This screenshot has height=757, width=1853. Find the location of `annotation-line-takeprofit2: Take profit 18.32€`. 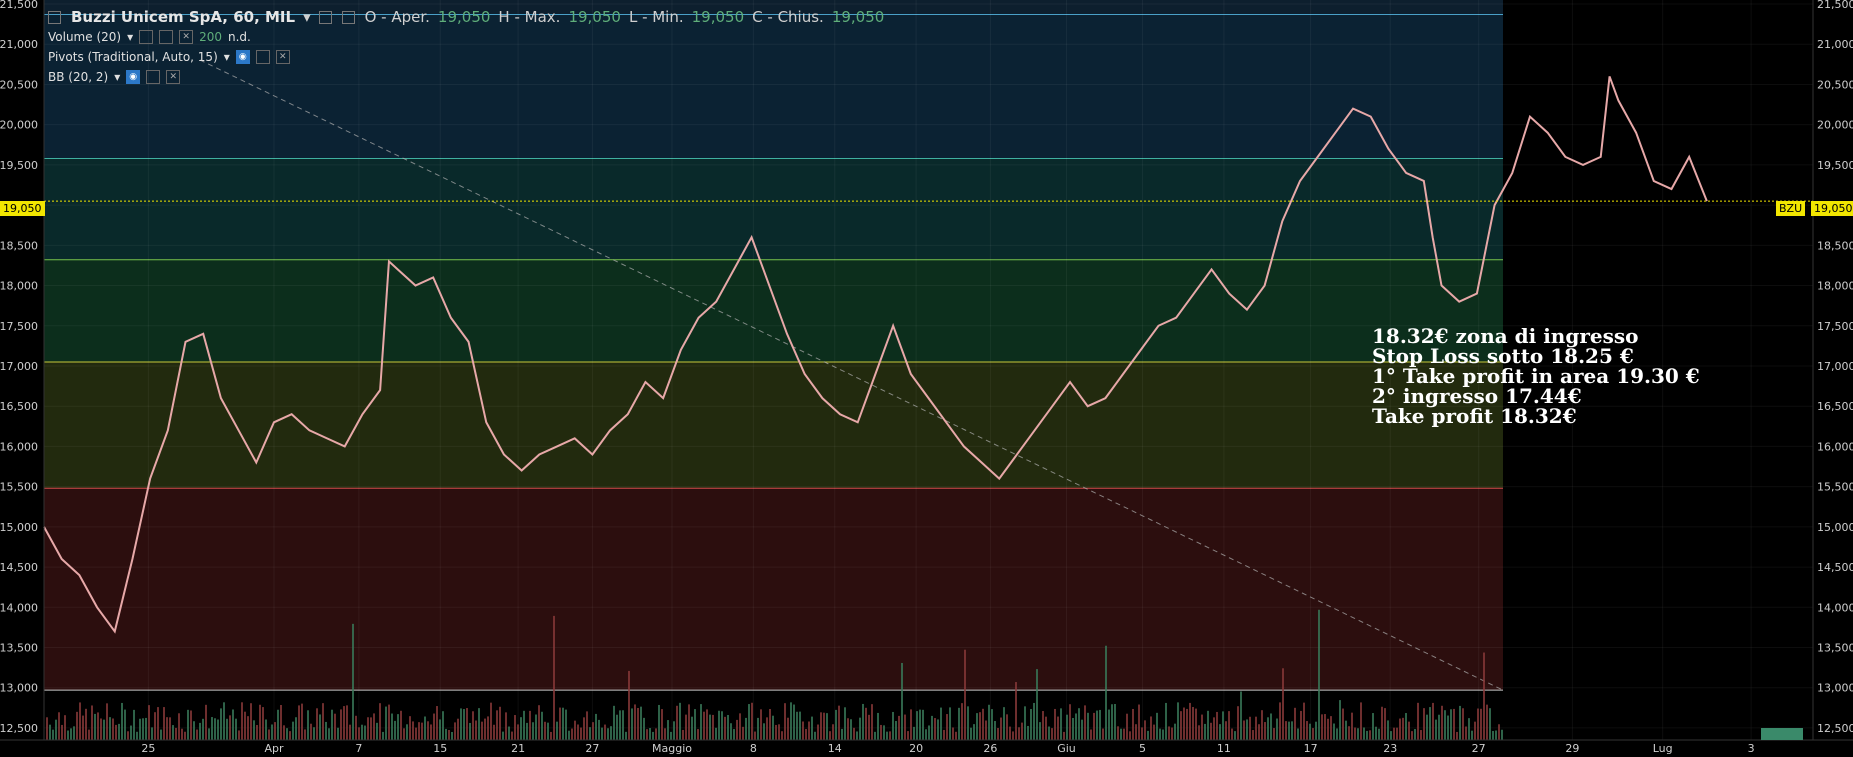

annotation-line-takeprofit2: Take profit 18.32€ is located at coordinates (1474, 416).